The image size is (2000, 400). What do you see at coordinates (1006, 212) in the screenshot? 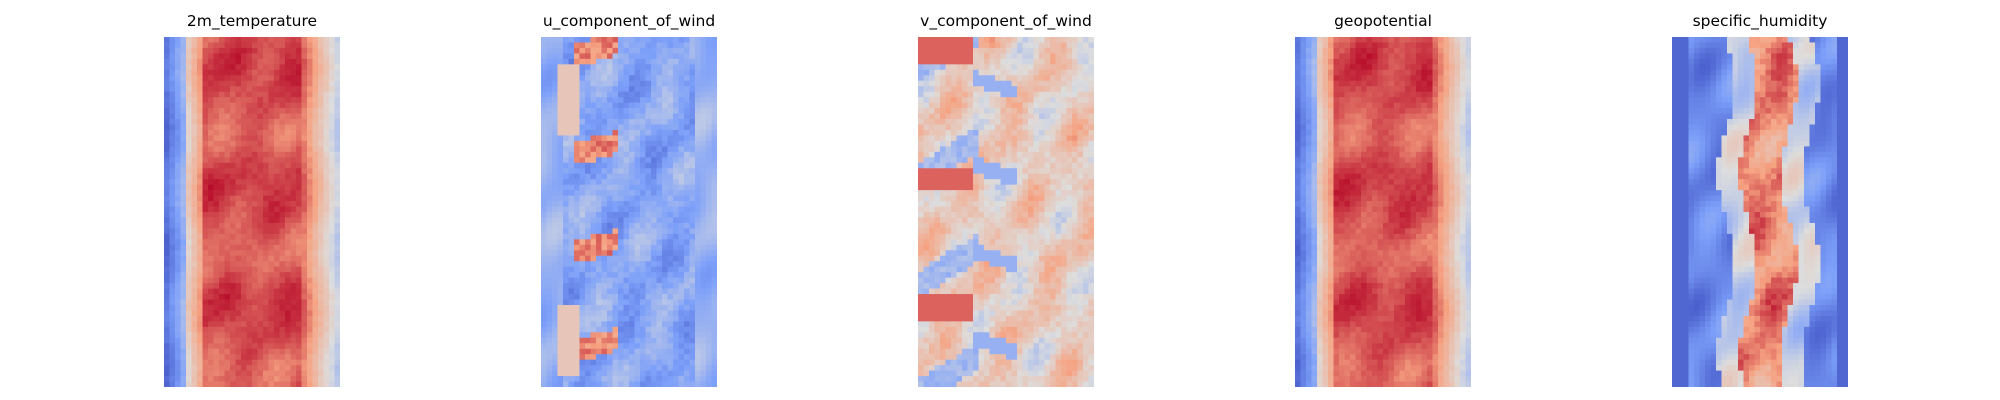
I see `heatmap-v-component-of-wind` at bounding box center [1006, 212].